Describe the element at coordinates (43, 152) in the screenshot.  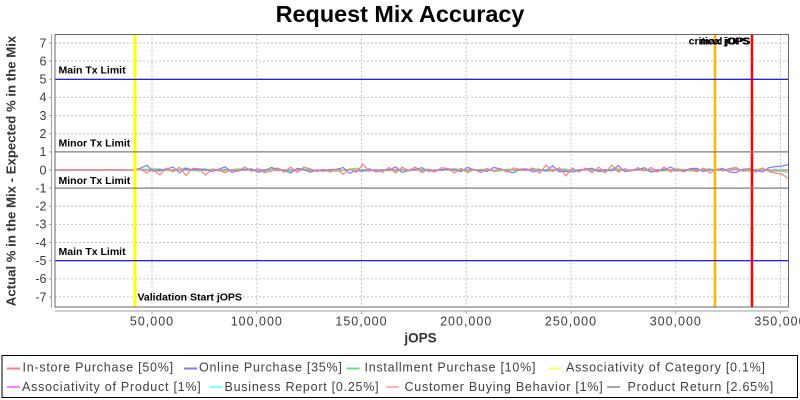
I see `svg-text: 1` at that location.